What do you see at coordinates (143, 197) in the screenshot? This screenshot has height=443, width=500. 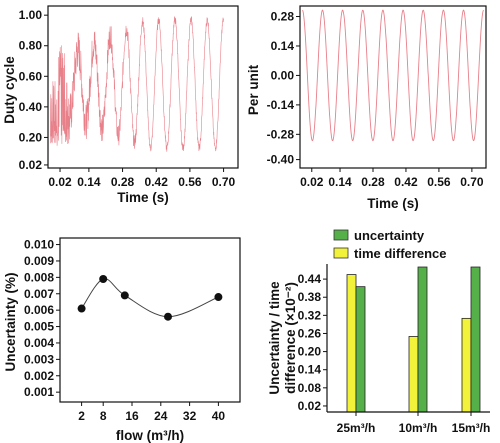 I see `duty-cycle-x-label: Time (s)` at bounding box center [143, 197].